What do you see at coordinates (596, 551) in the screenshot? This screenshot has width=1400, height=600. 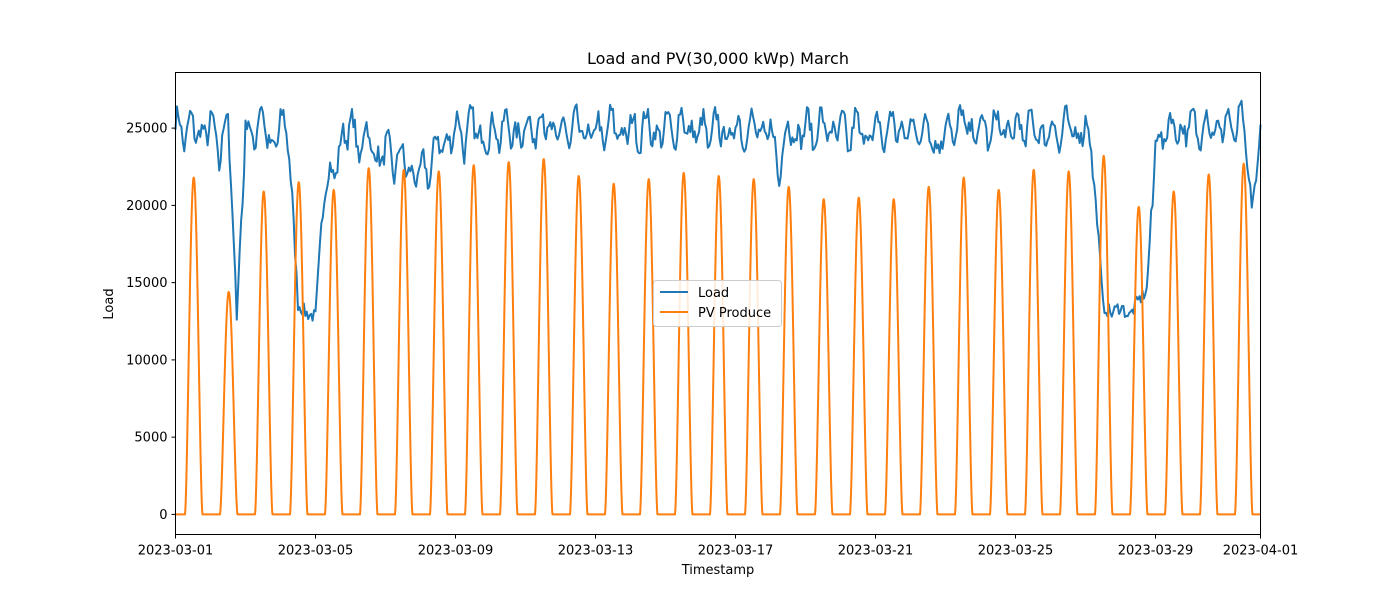 I see `x-tick-label: 2023-03-13` at bounding box center [596, 551].